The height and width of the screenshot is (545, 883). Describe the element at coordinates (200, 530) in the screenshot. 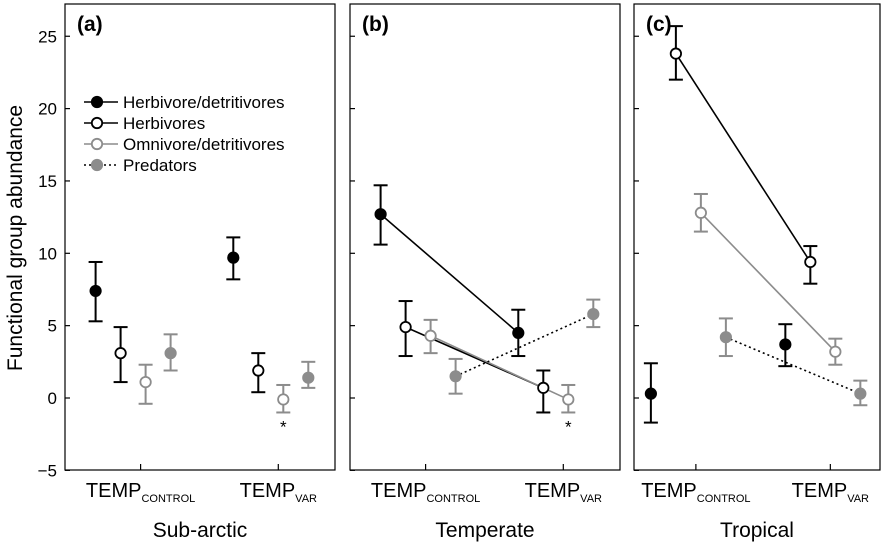

I see `panel-title: Sub-arctic` at that location.